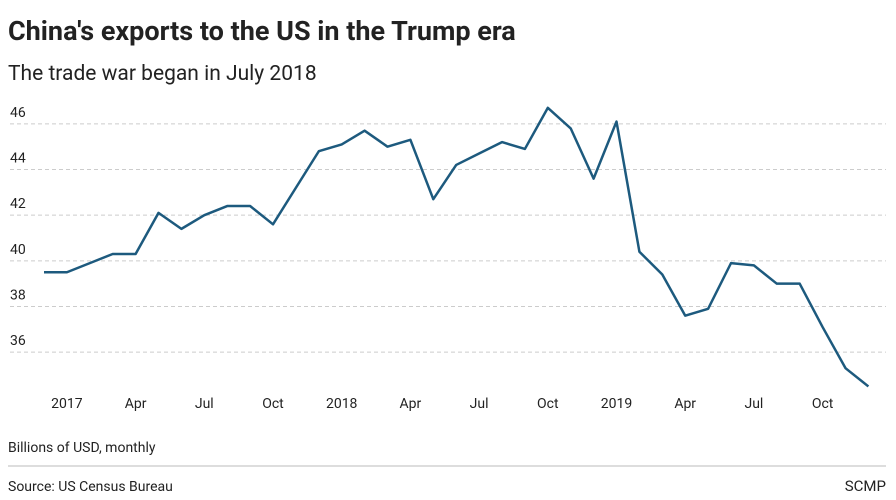 The height and width of the screenshot is (500, 896). I want to click on y-tick-label: 40, so click(18, 250).